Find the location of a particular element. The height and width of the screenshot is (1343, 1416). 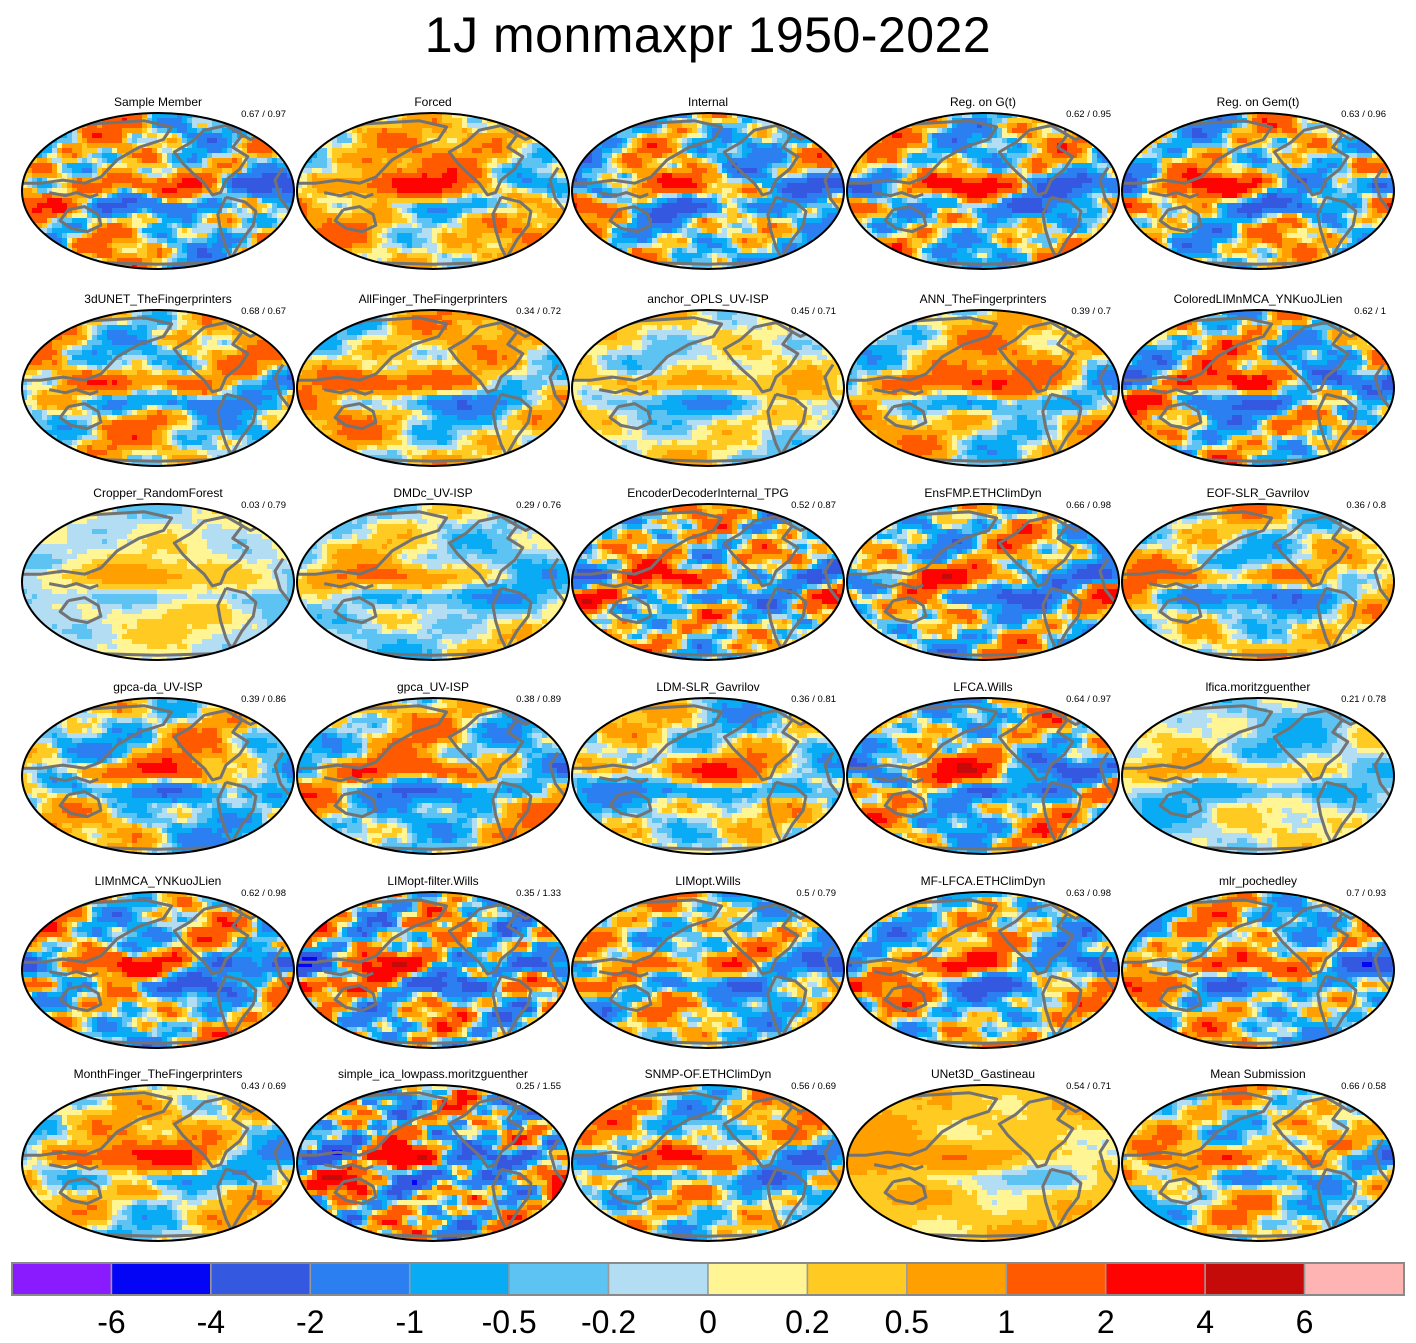

map-panel: EOF-SLR_Gavrilov 0.36 / 0.8 is located at coordinates (1258, 573).